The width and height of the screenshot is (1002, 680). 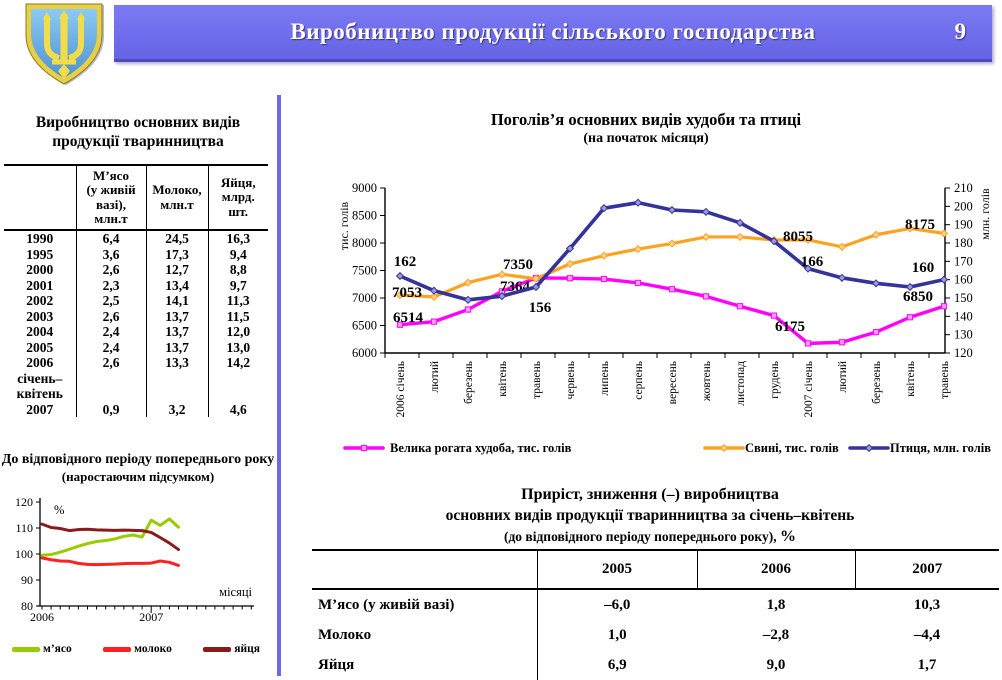 I want to click on cell-value: 6,4, so click(x=111, y=238).